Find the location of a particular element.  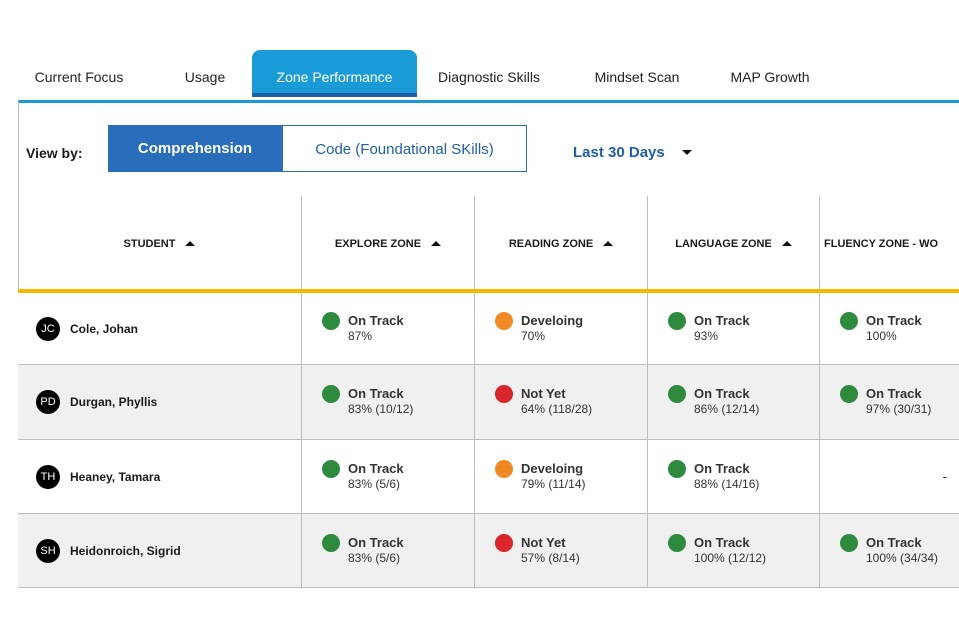

column-header: FLUENCY ZONE - WO is located at coordinates (889, 244).